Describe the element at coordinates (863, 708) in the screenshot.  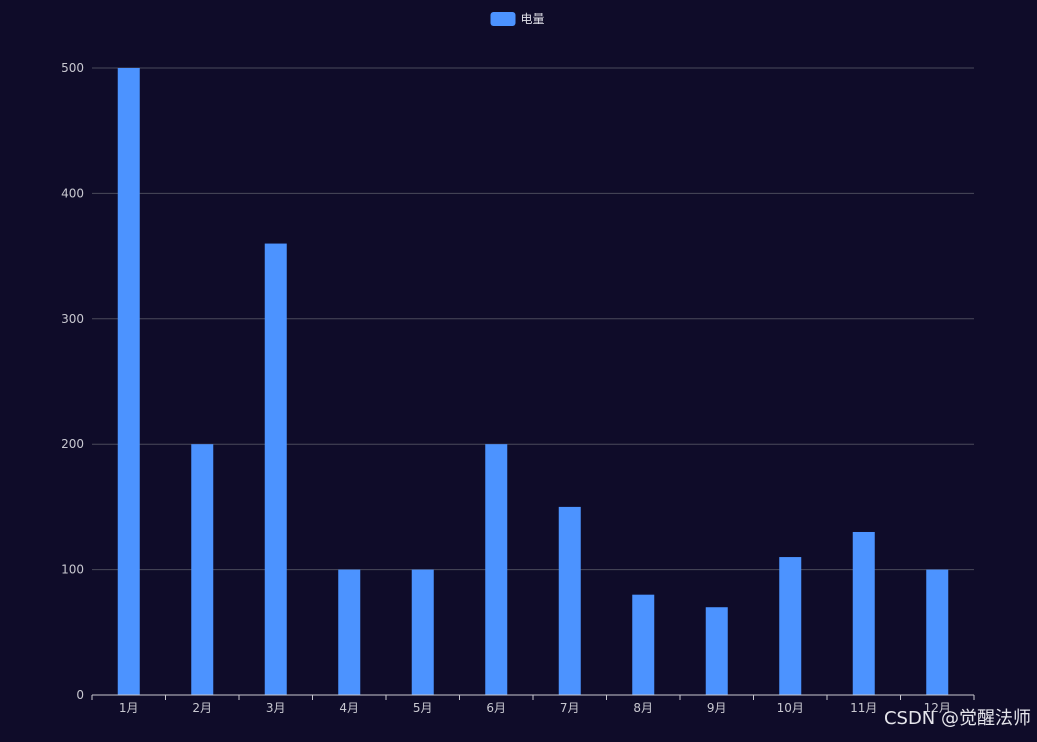
I see `x-tick-label: 11月` at that location.